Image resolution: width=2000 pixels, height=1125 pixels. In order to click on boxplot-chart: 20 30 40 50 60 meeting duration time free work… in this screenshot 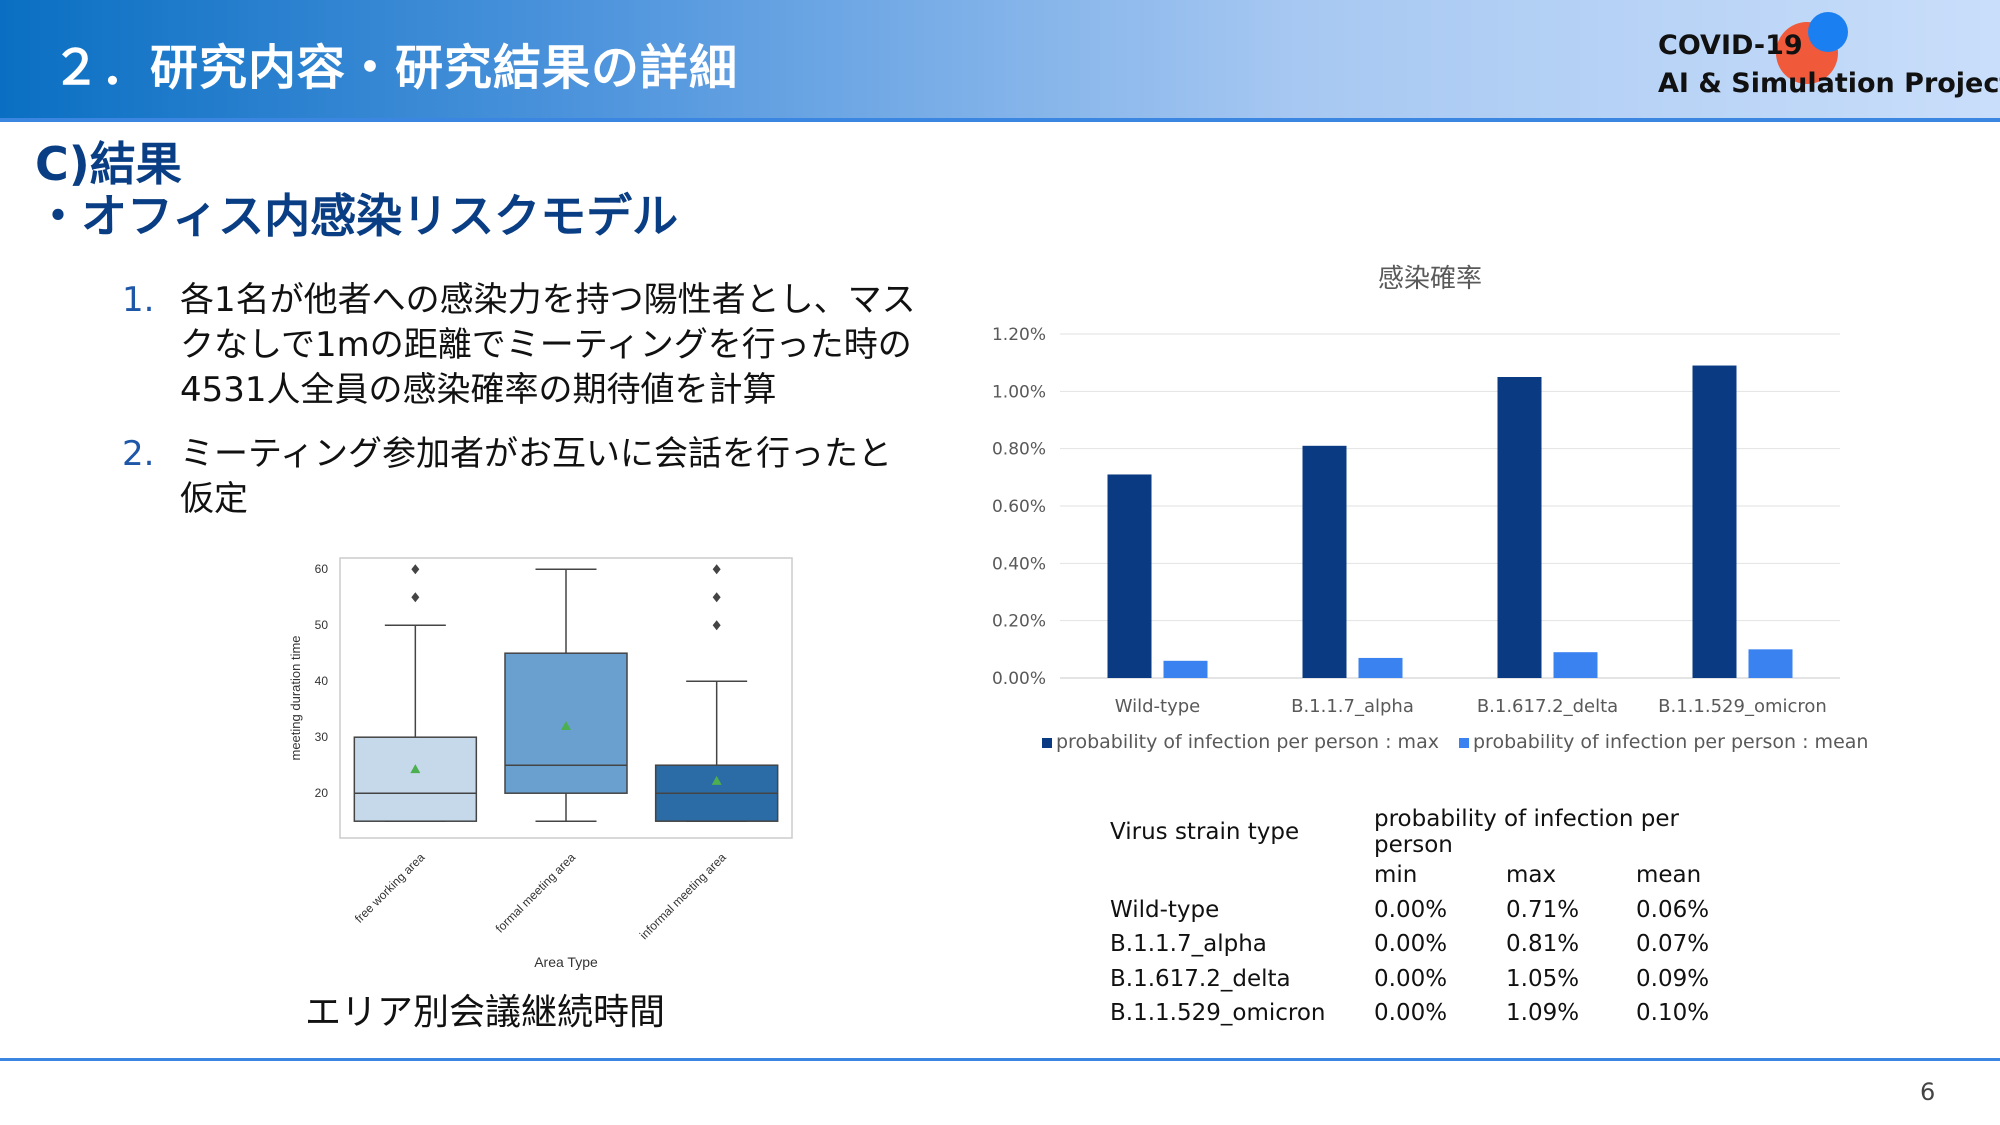, I will do `click(540, 763)`.